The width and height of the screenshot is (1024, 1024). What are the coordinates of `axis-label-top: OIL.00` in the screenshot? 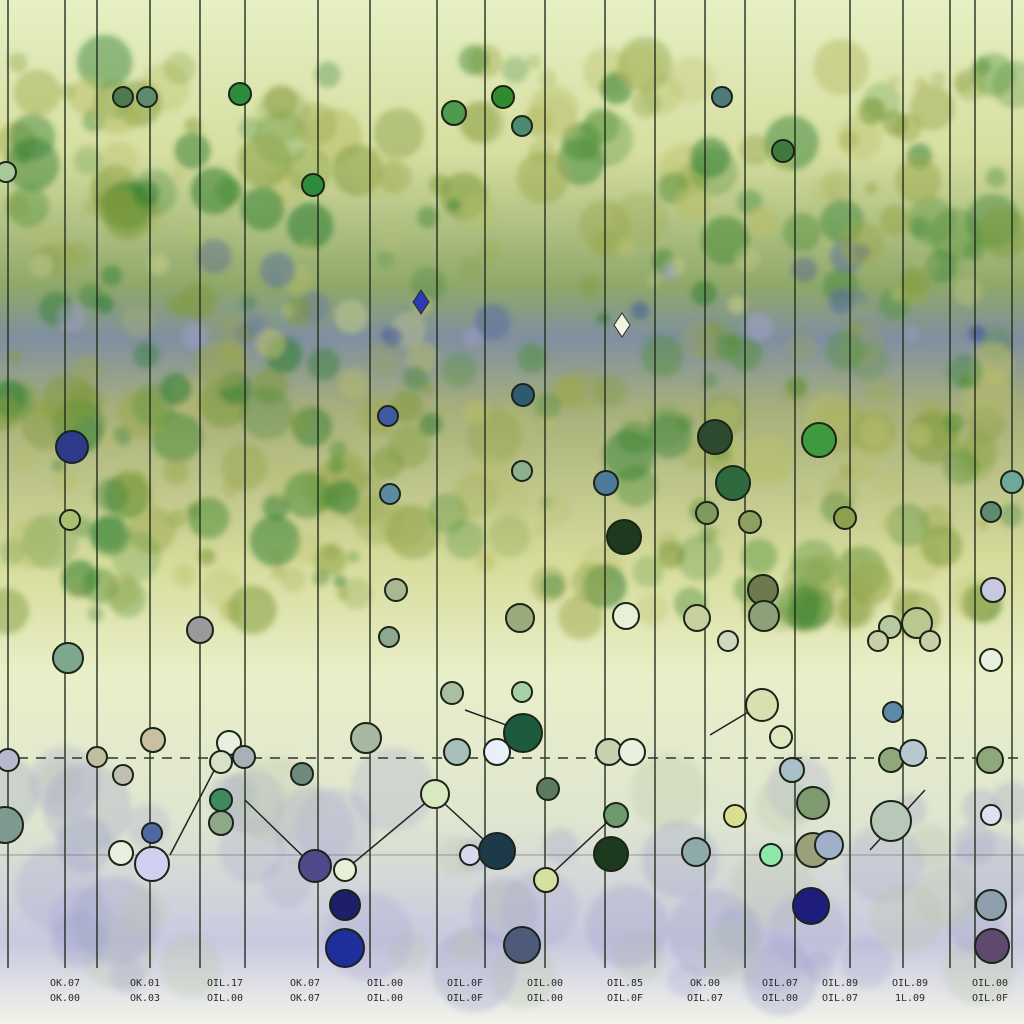 It's located at (545, 983).